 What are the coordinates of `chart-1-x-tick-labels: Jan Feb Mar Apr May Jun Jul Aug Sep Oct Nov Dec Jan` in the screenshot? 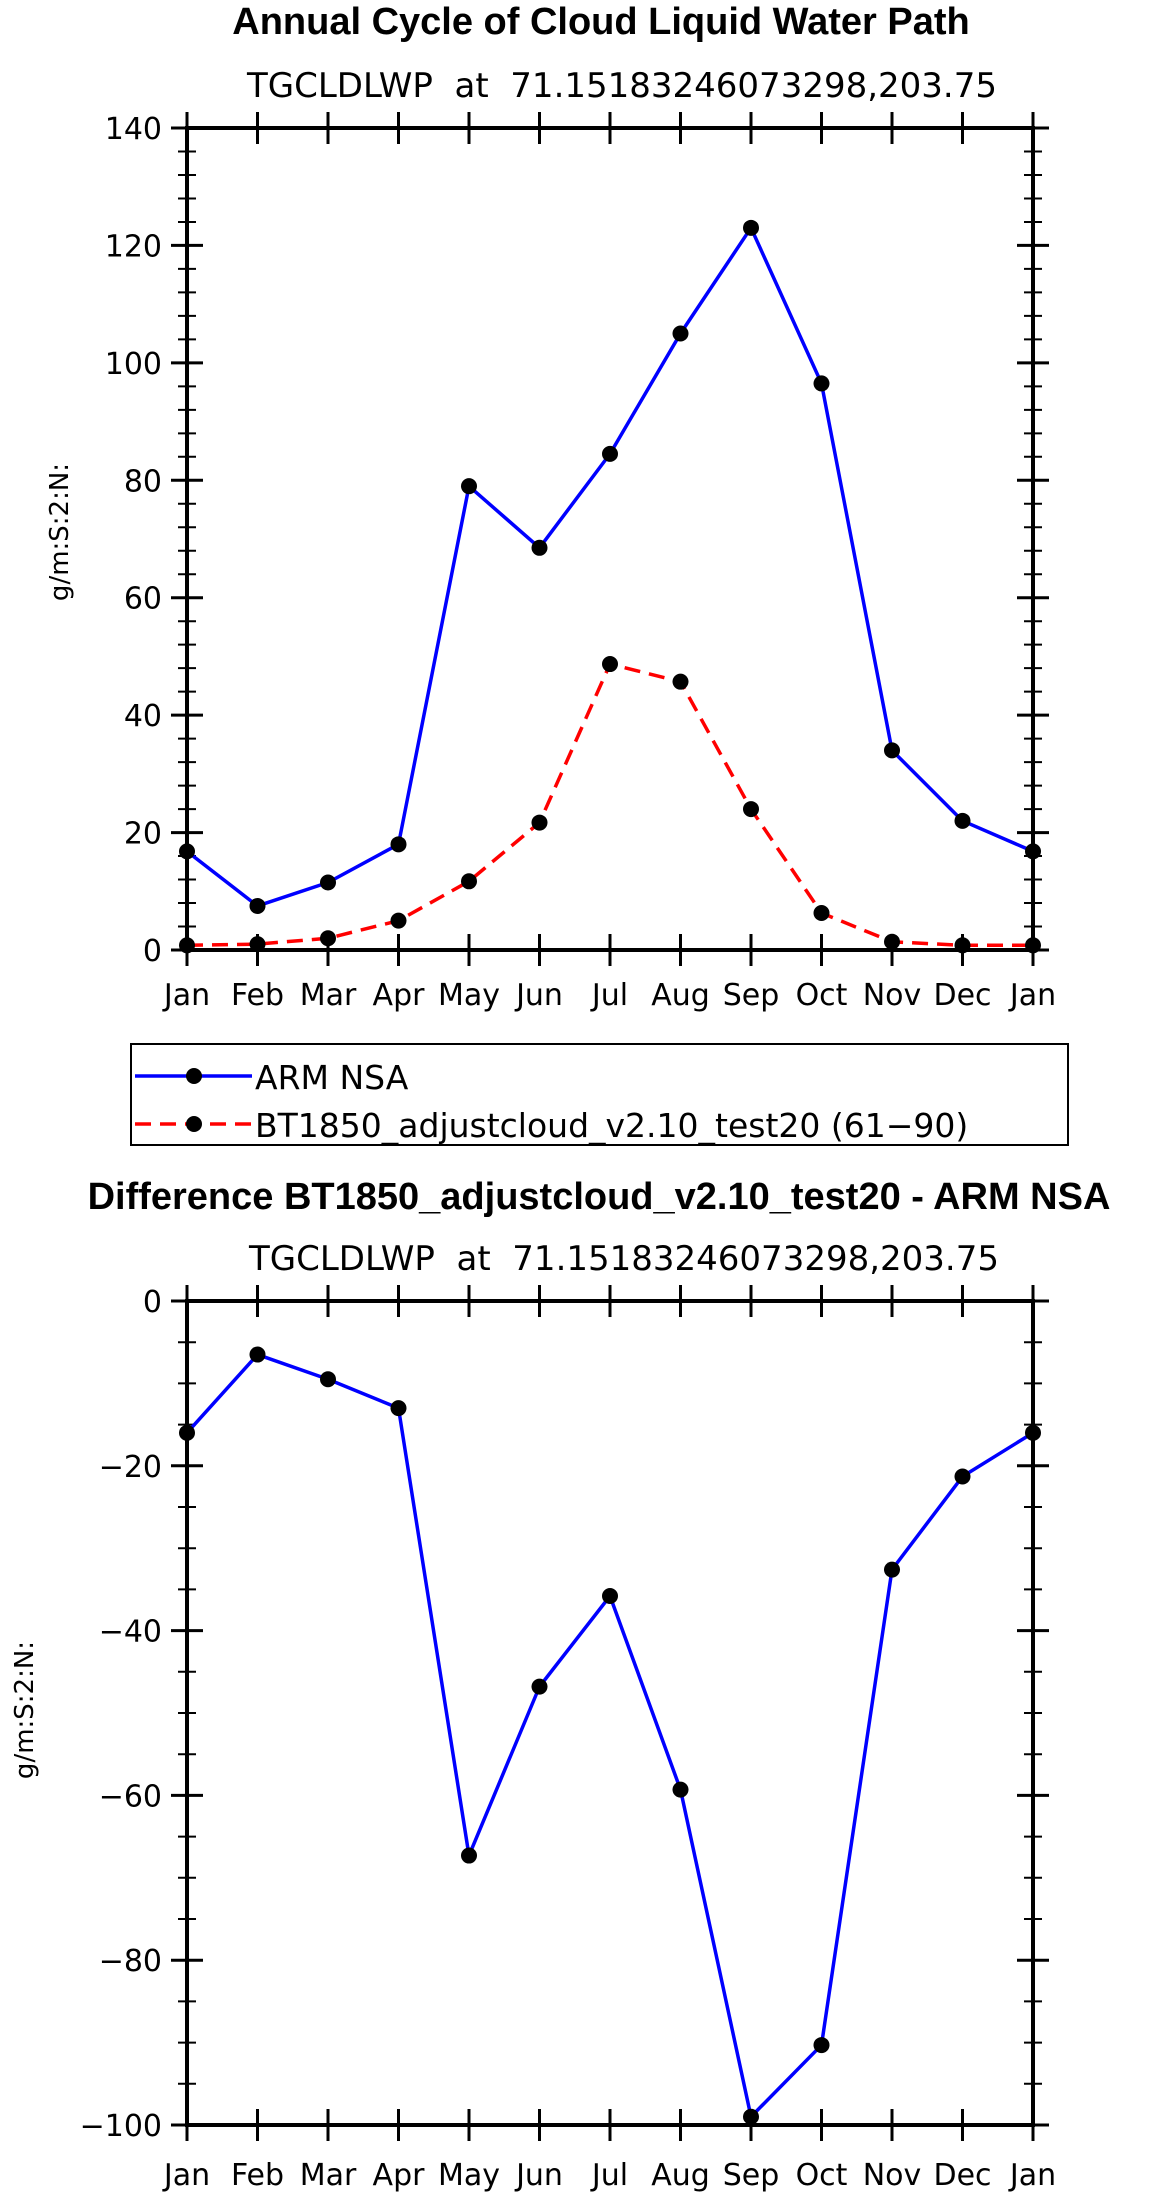 It's located at (609, 995).